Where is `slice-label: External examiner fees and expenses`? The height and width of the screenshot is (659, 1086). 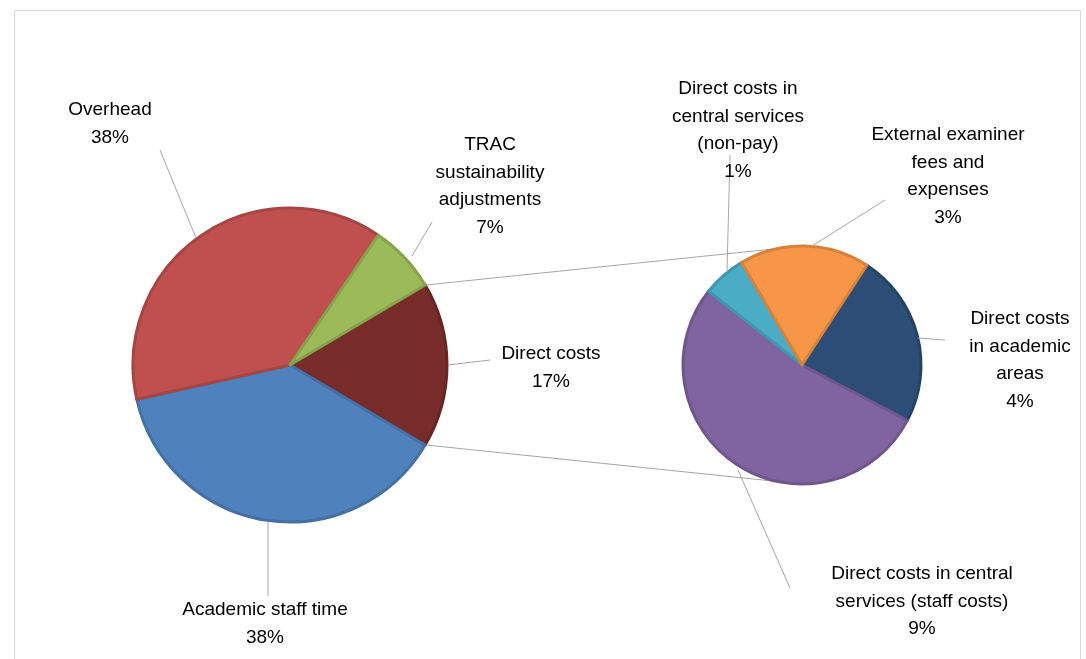 slice-label: External examiner fees and expenses is located at coordinates (948, 161).